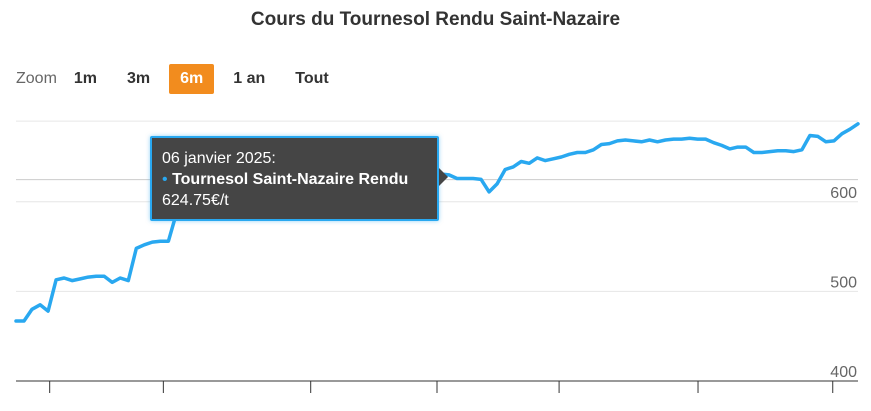  What do you see at coordinates (290, 179) in the screenshot?
I see `tooltip-series-name: Tournesol Saint-Nazaire Rendu` at bounding box center [290, 179].